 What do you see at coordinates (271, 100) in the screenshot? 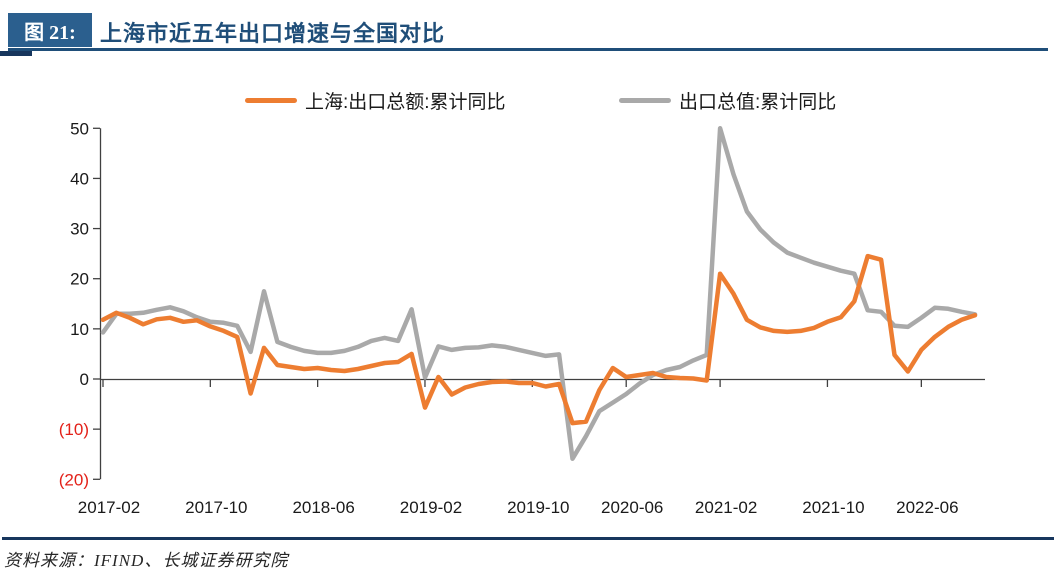
I see `legend-swatch-shanghai` at bounding box center [271, 100].